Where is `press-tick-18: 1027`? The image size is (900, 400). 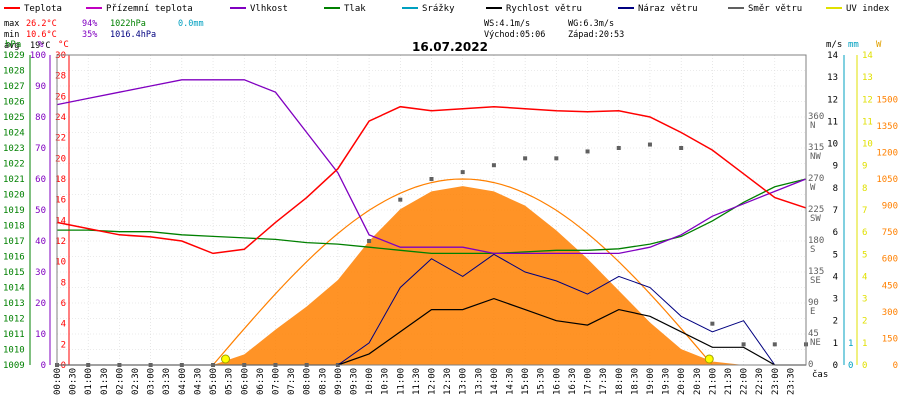
press-tick-18: 1027 is located at coordinates (14, 87).